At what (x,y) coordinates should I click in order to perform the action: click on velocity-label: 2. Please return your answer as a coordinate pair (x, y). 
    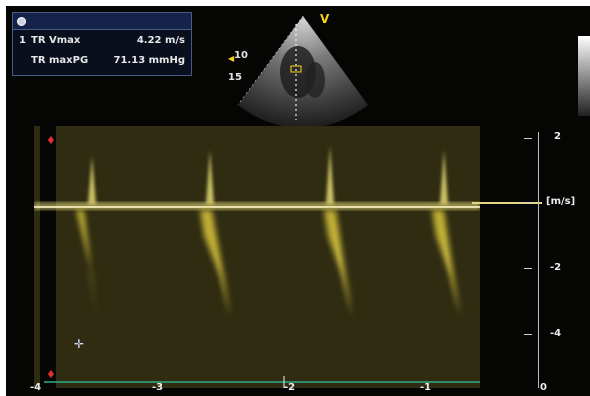
    Looking at the image, I should click on (557, 136).